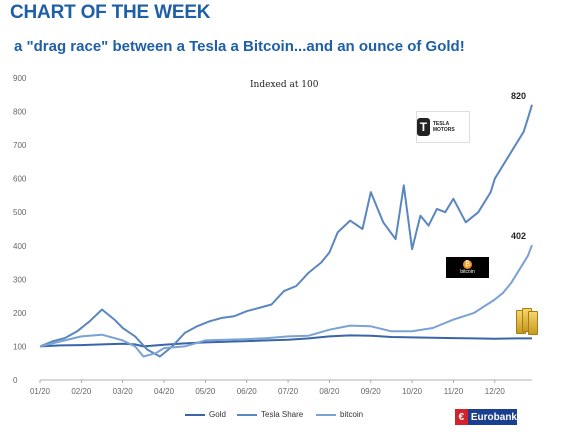 This screenshot has height=437, width=573. I want to click on y-tick-label: 0, so click(15, 380).